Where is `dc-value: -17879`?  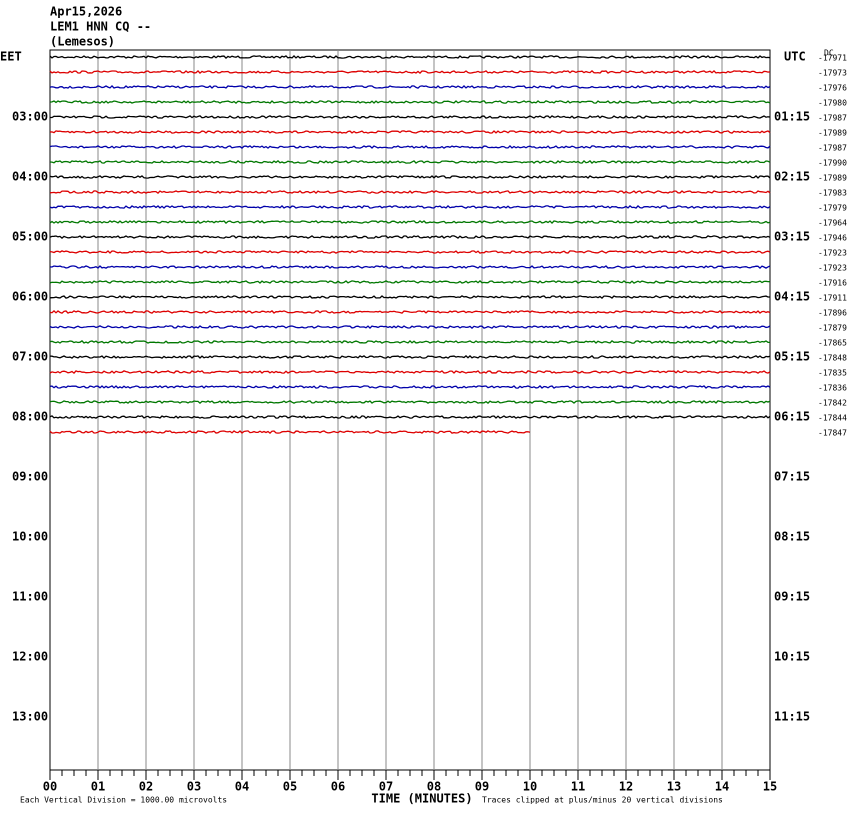
dc-value: -17879 is located at coordinates (832, 328).